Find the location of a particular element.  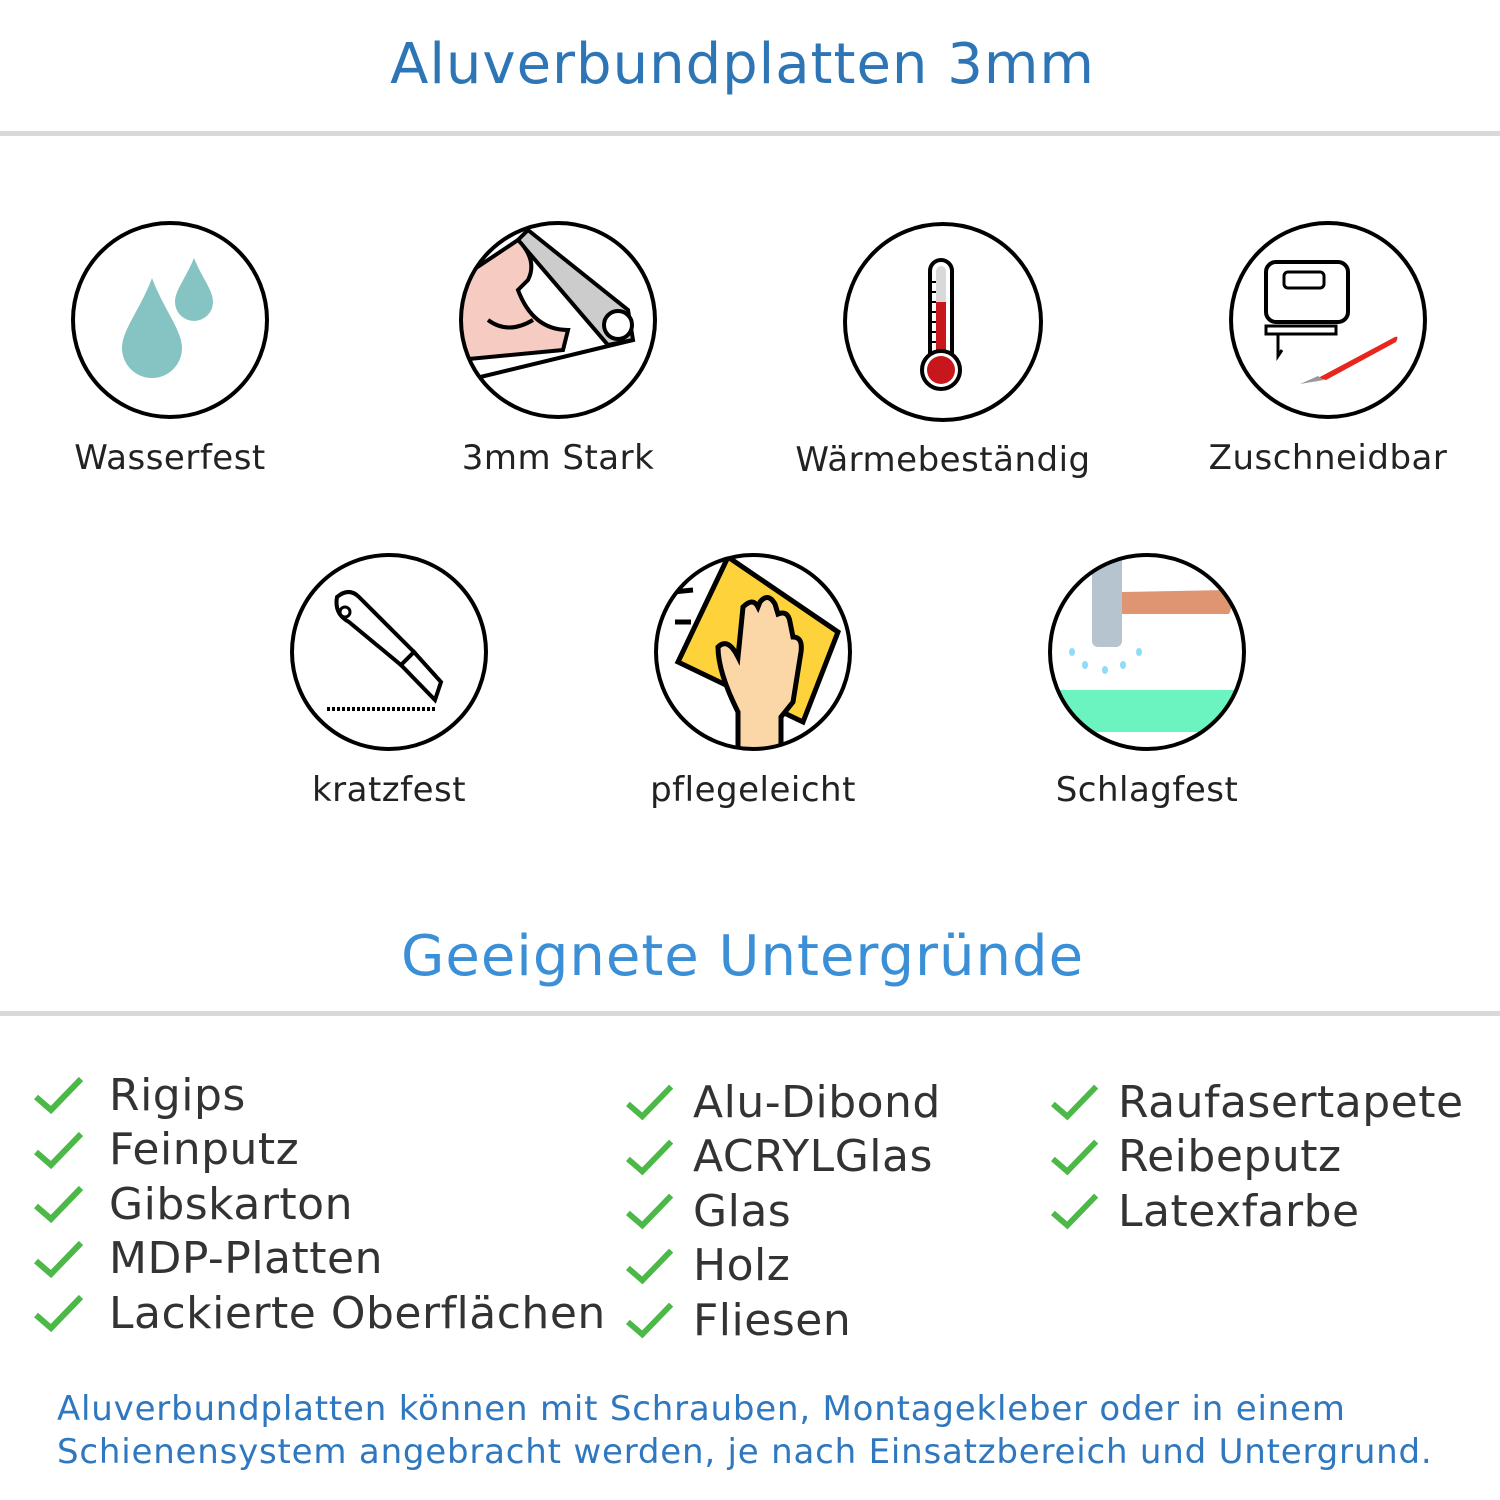

list-item: Fliesen is located at coordinates (783, 1320).